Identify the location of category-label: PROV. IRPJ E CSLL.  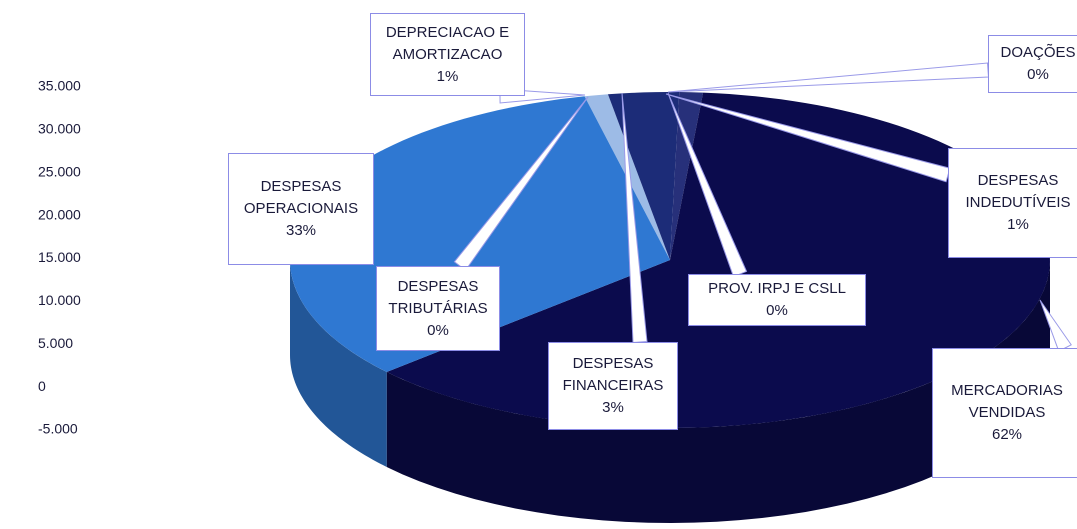
(777, 288).